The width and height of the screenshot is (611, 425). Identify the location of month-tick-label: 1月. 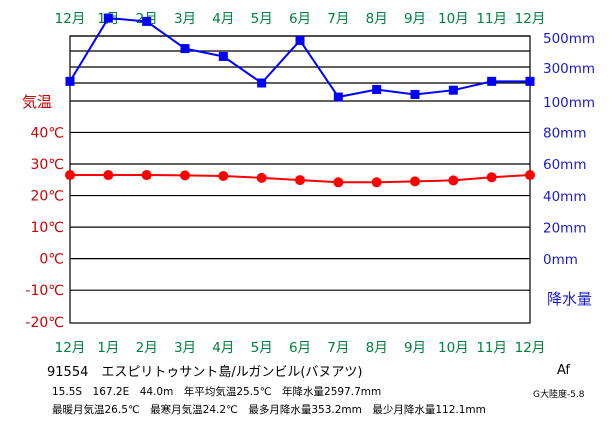
(108, 348).